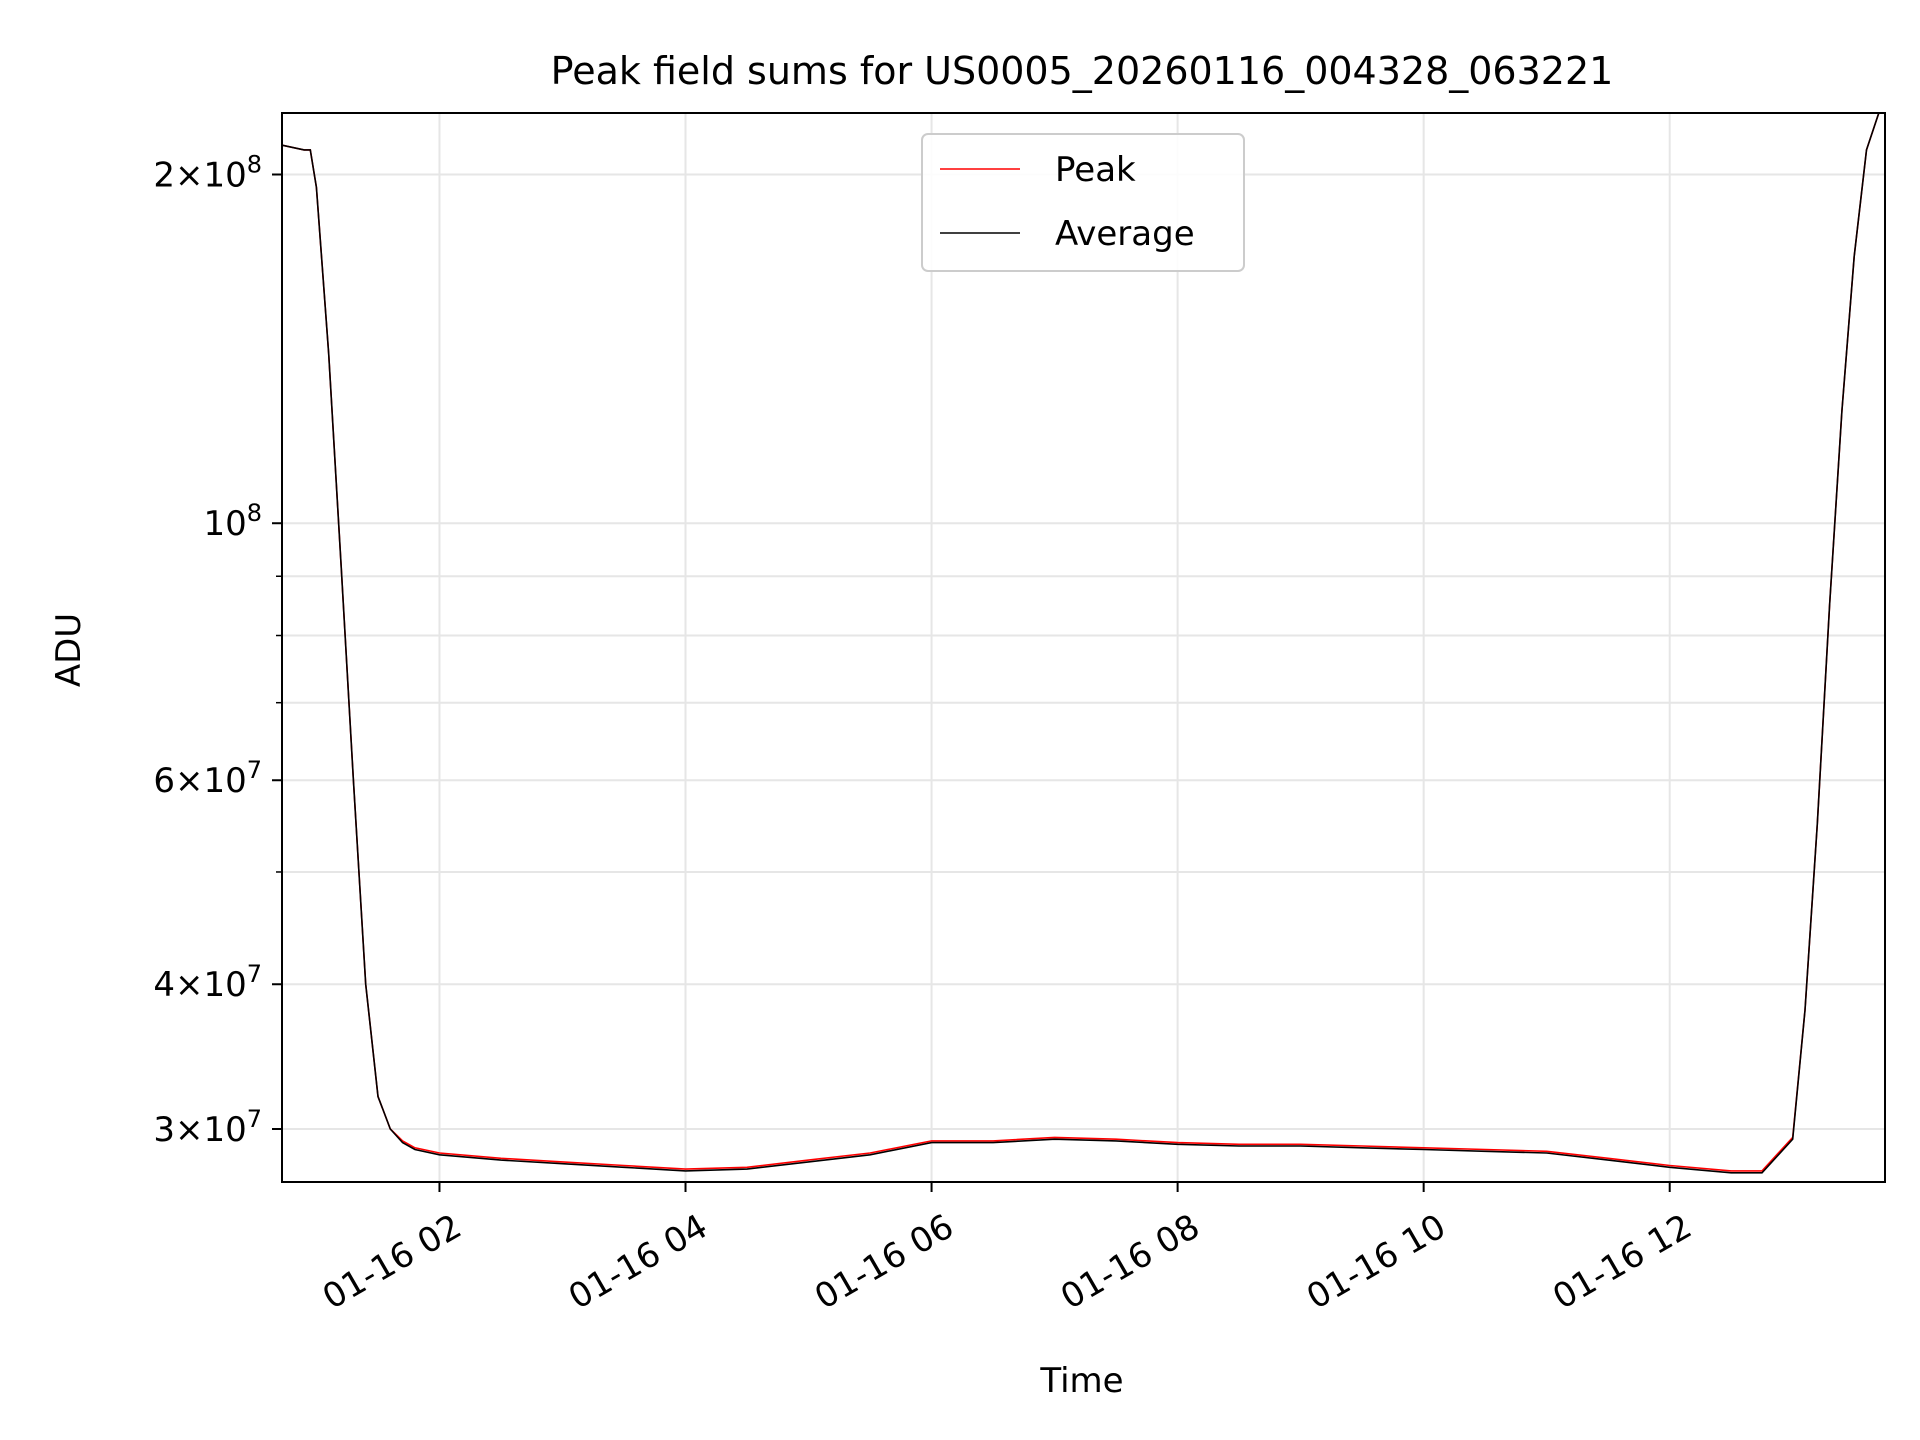 This screenshot has height=1440, width=1920. What do you see at coordinates (392, 1262) in the screenshot?
I see `x-tick-label: 01-16 02` at bounding box center [392, 1262].